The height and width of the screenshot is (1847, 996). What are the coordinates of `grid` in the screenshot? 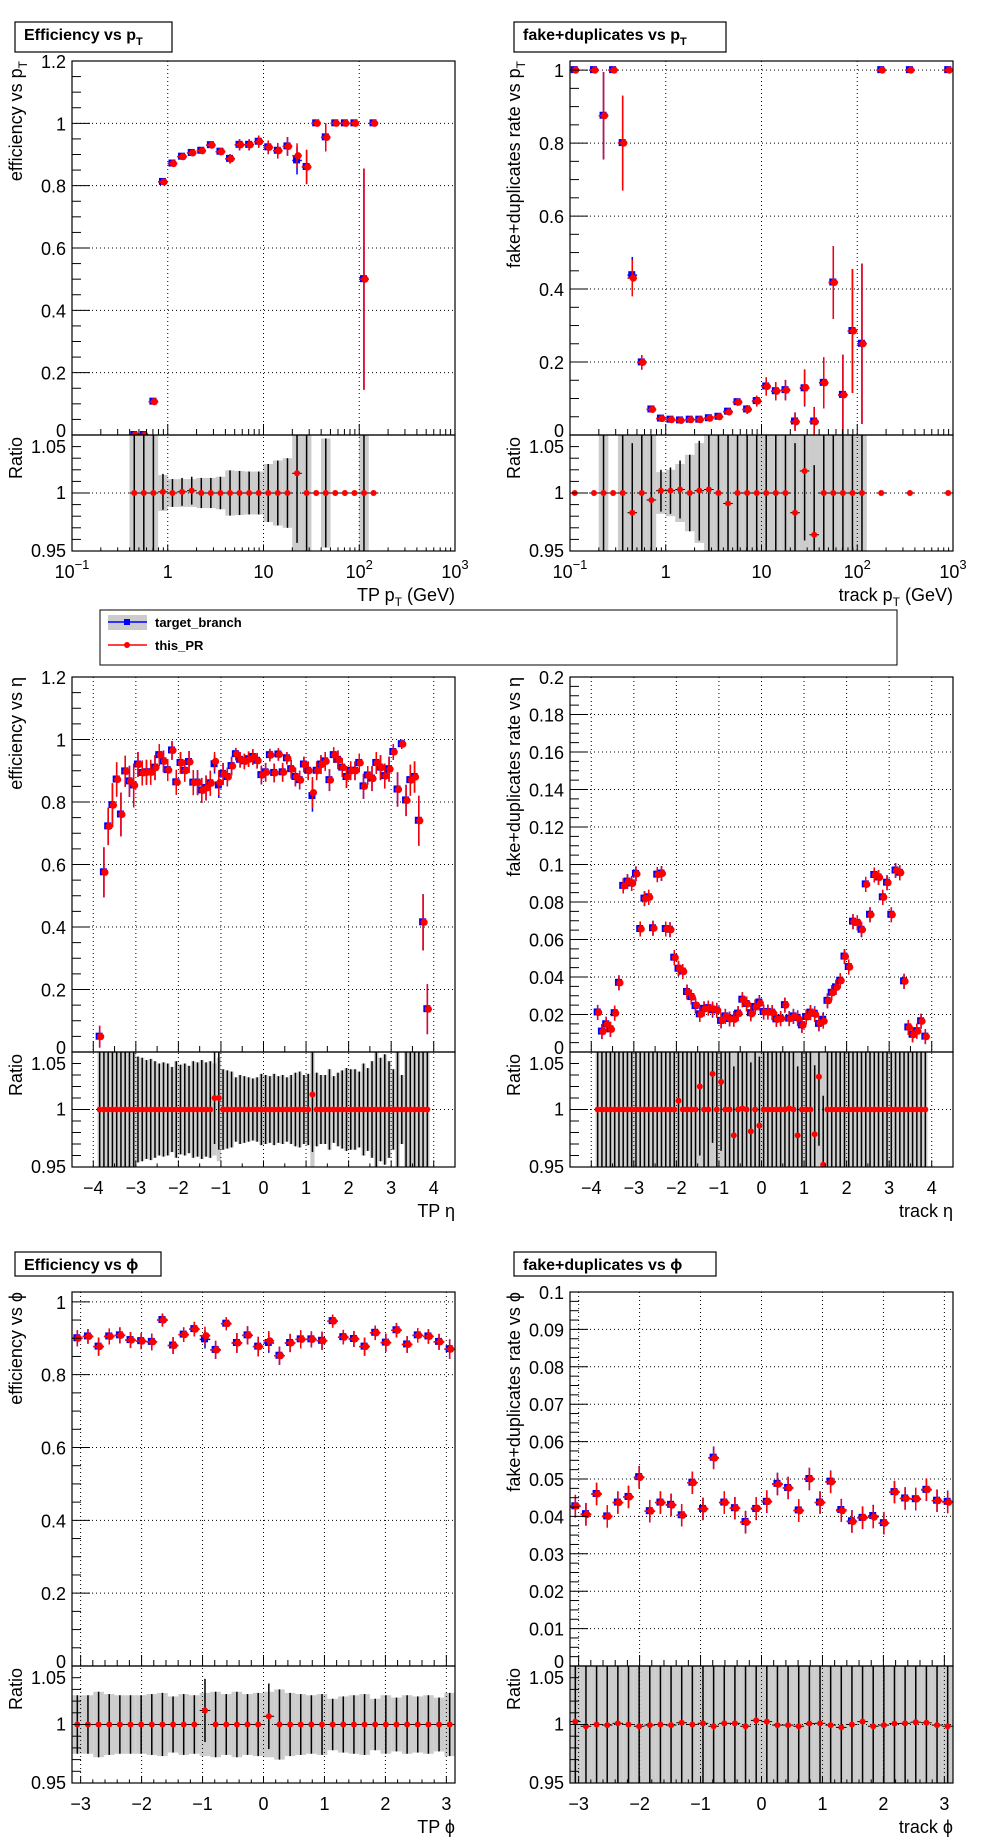 It's located at (761, 306).